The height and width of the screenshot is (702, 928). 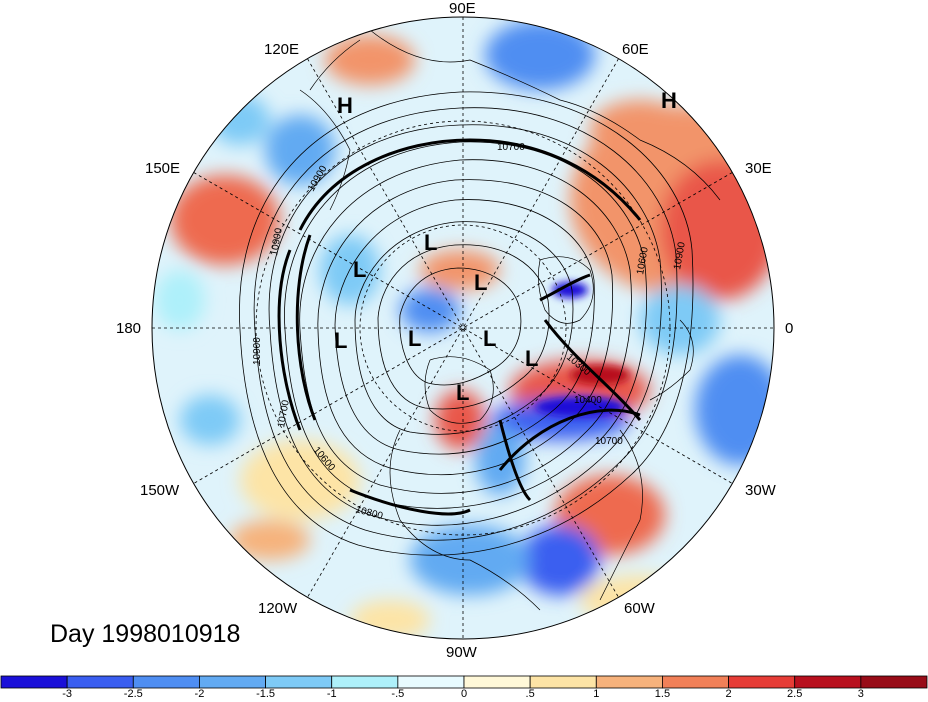 What do you see at coordinates (163, 168) in the screenshot?
I see `lon-label-150e: 150E` at bounding box center [163, 168].